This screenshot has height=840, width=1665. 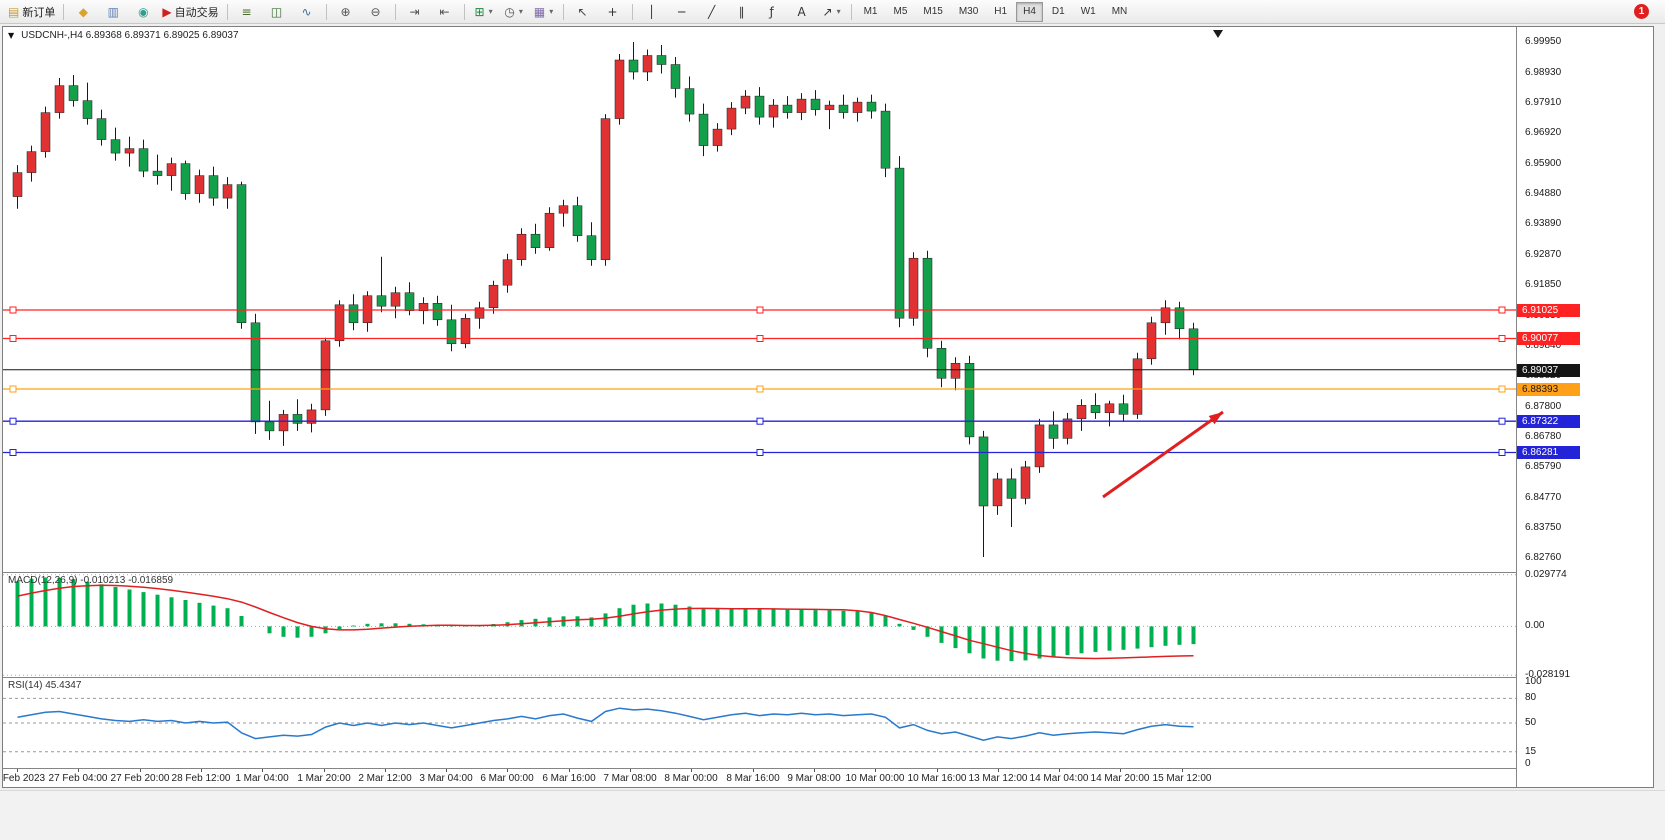 I want to click on crosshair-button: +, so click(x=613, y=12).